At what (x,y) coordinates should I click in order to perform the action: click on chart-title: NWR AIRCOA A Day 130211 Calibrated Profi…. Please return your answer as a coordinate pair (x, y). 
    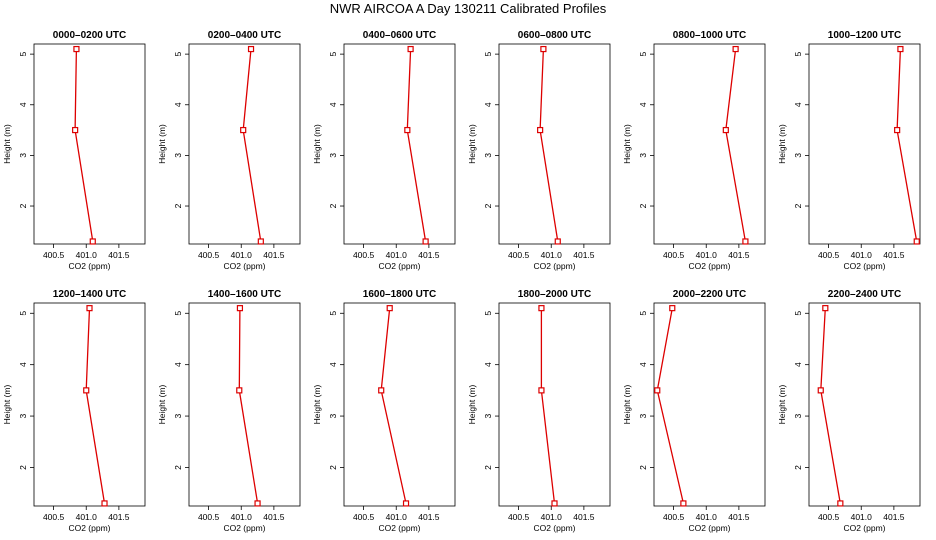
    Looking at the image, I should click on (468, 8).